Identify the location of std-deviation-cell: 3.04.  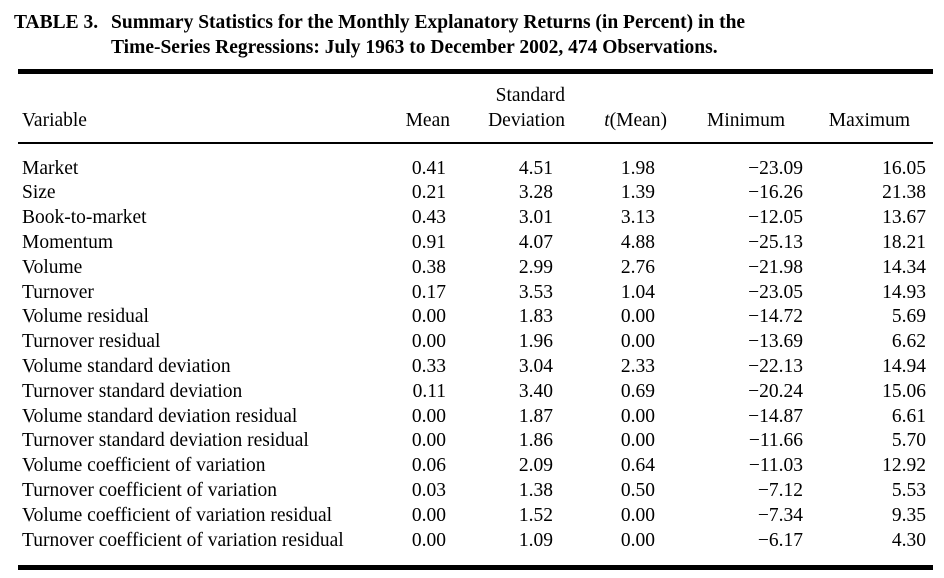
(535, 366).